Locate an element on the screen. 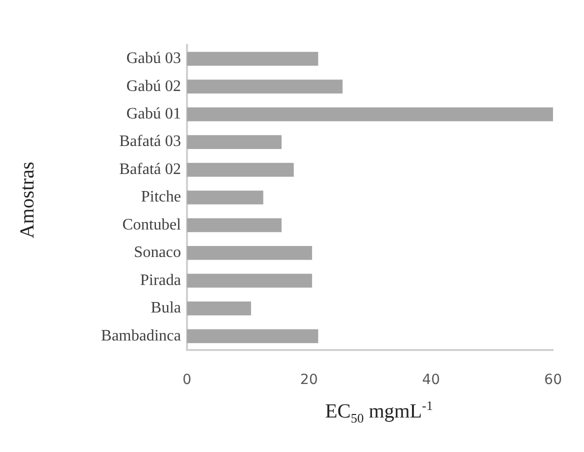 This screenshot has width=584, height=452. y-tick-label: Gabú 02 is located at coordinates (153, 86).